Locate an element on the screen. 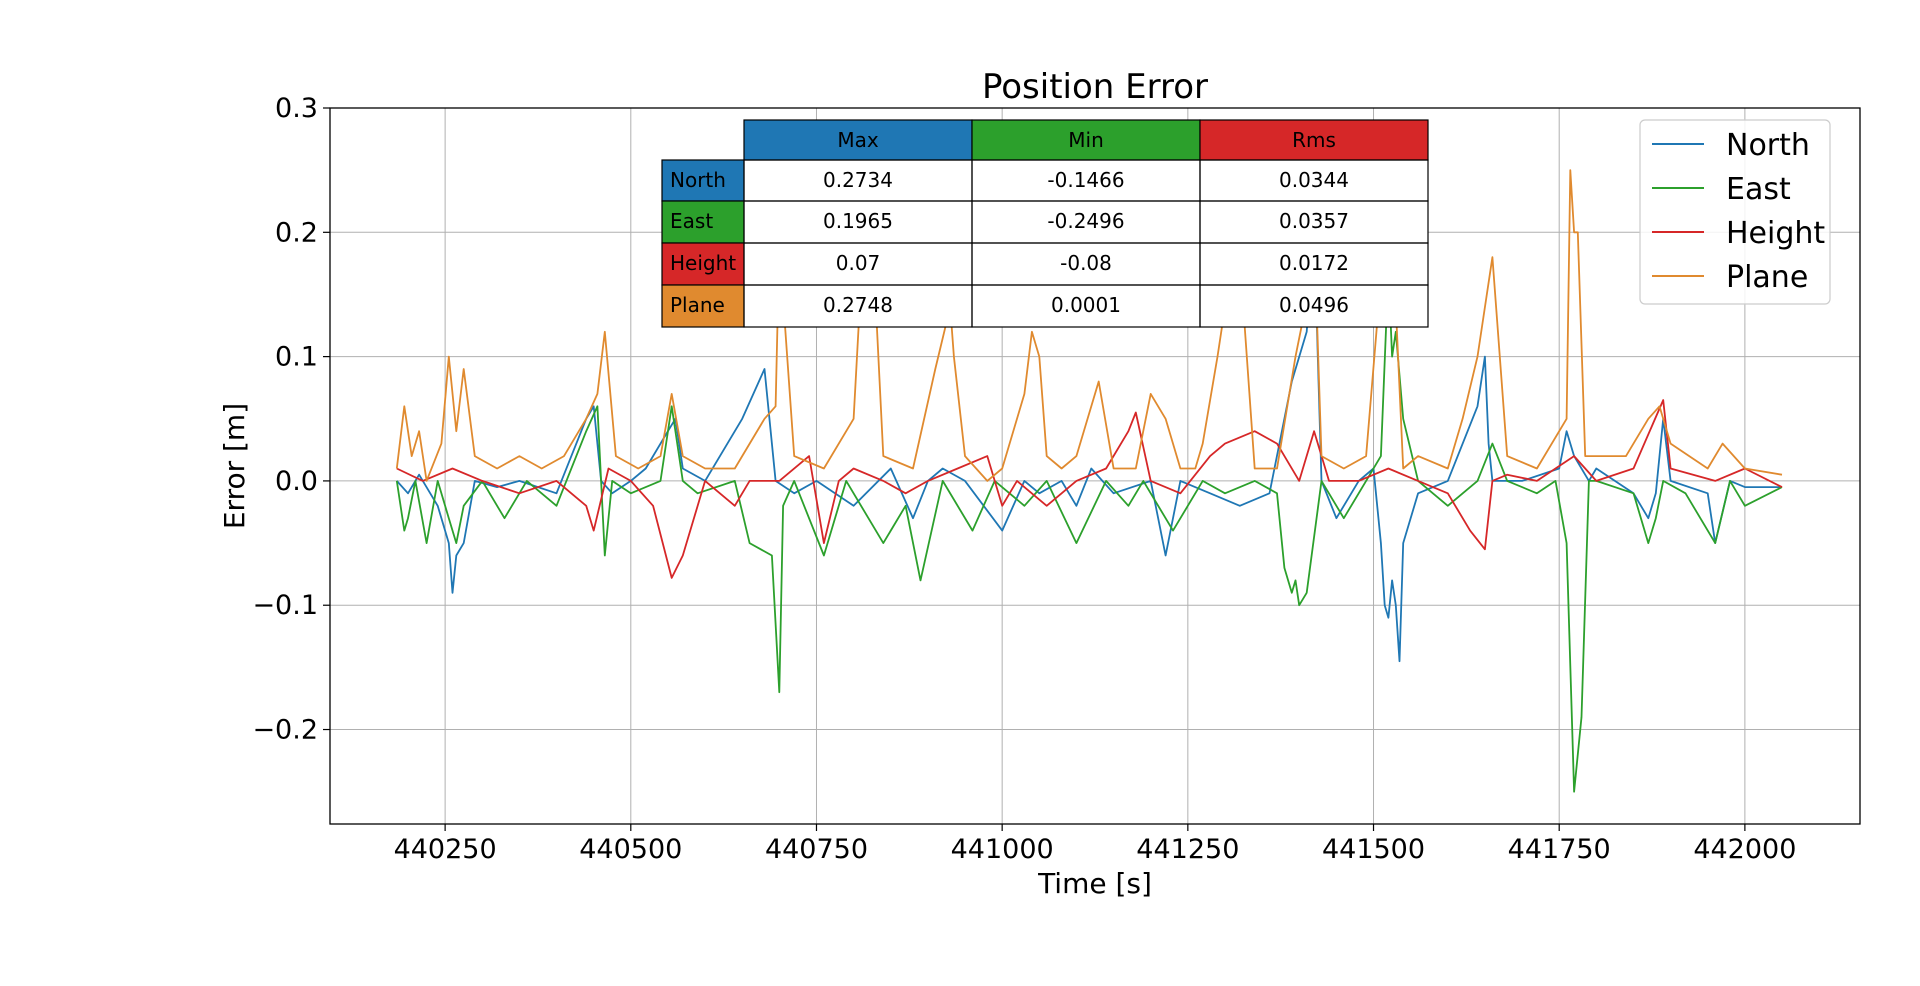 Image resolution: width=1920 pixels, height=986 pixels. table-row-label: North is located at coordinates (698, 180).